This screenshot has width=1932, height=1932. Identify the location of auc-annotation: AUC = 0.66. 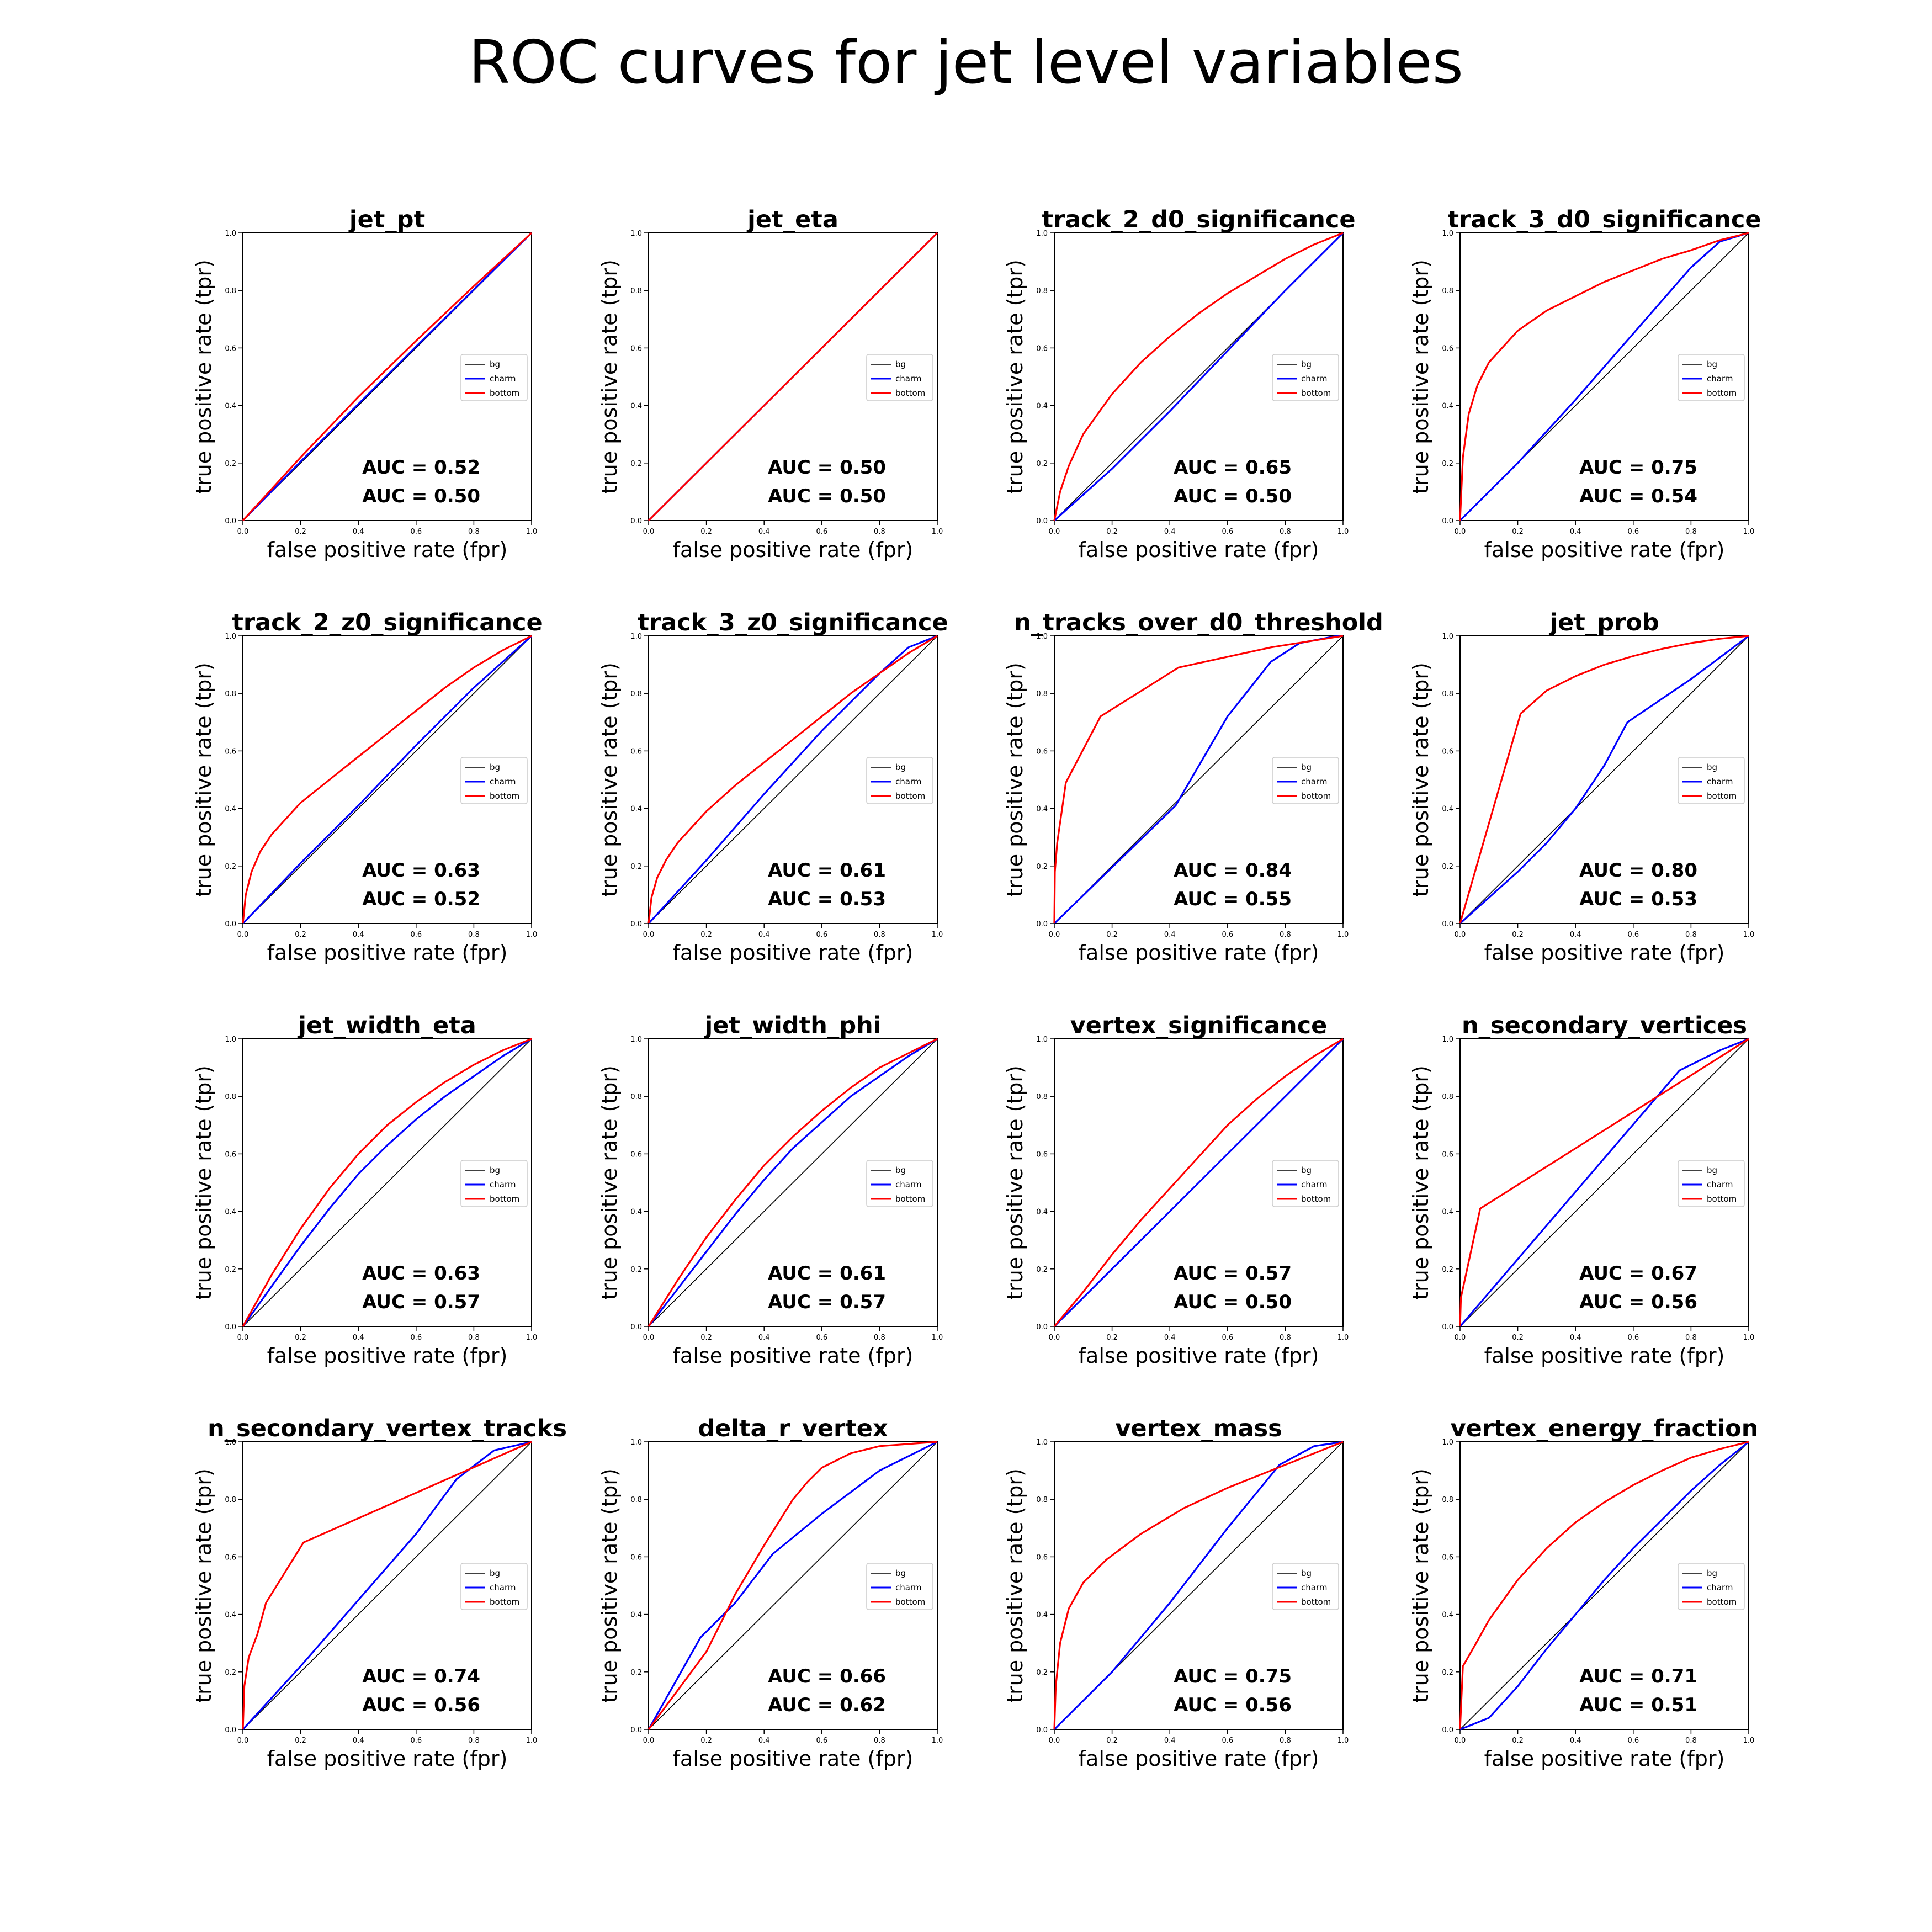
(827, 1676).